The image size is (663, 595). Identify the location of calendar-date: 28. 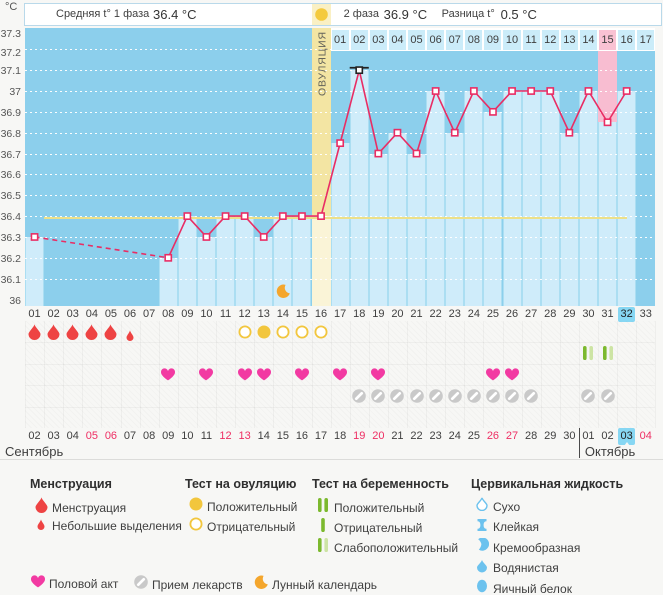
(531, 436).